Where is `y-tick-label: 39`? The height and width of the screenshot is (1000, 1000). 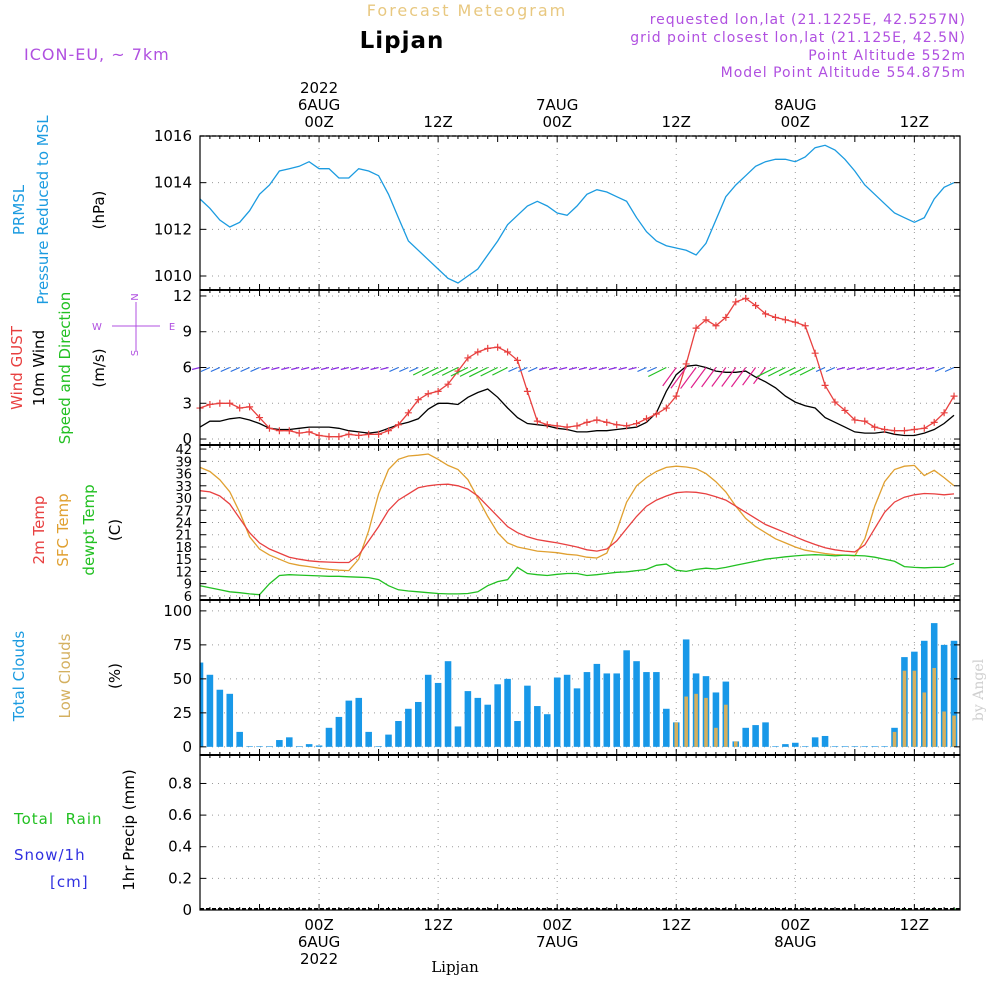 y-tick-label: 39 is located at coordinates (183, 462).